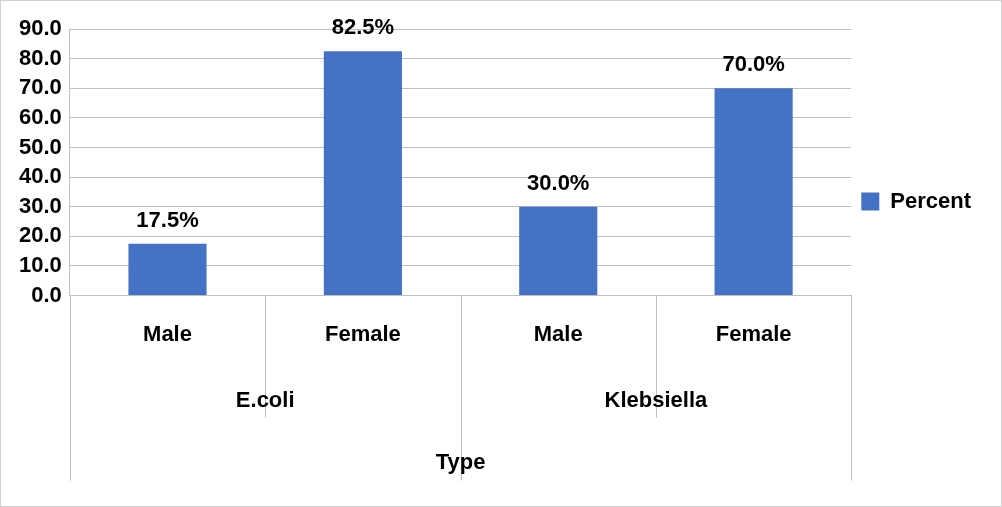 The width and height of the screenshot is (1002, 507). I want to click on x-axis-title: Type, so click(460, 461).